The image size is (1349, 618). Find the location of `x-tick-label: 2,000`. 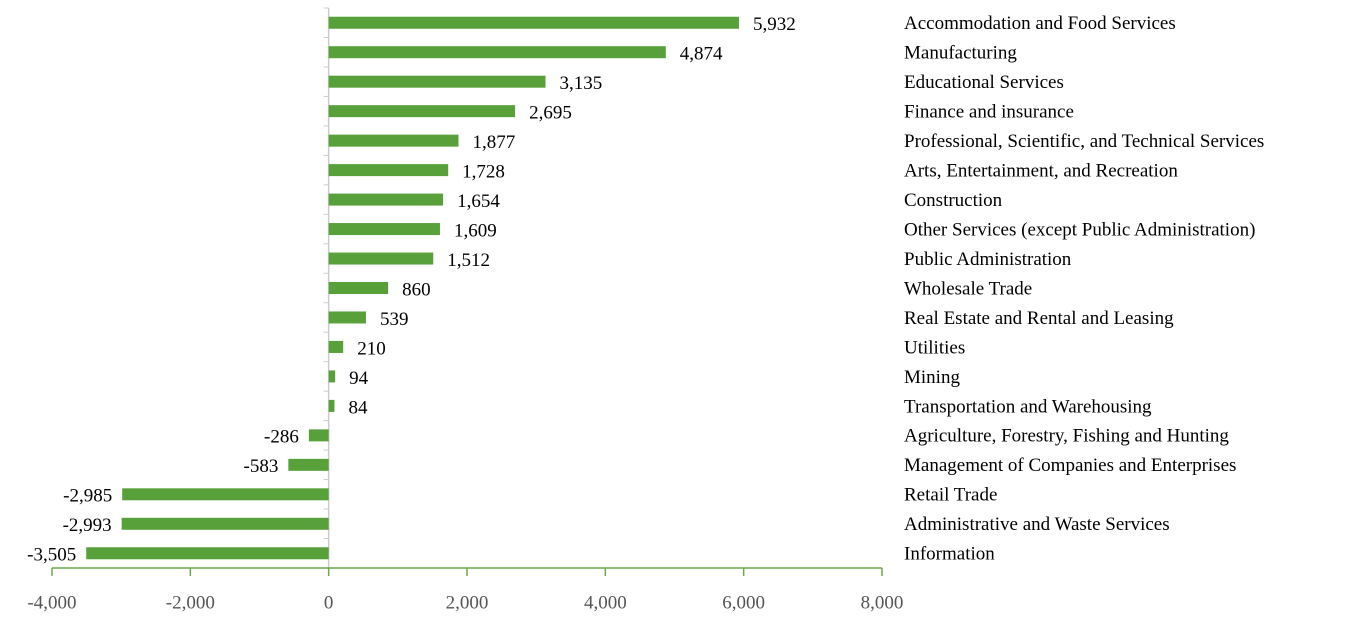

x-tick-label: 2,000 is located at coordinates (467, 602).